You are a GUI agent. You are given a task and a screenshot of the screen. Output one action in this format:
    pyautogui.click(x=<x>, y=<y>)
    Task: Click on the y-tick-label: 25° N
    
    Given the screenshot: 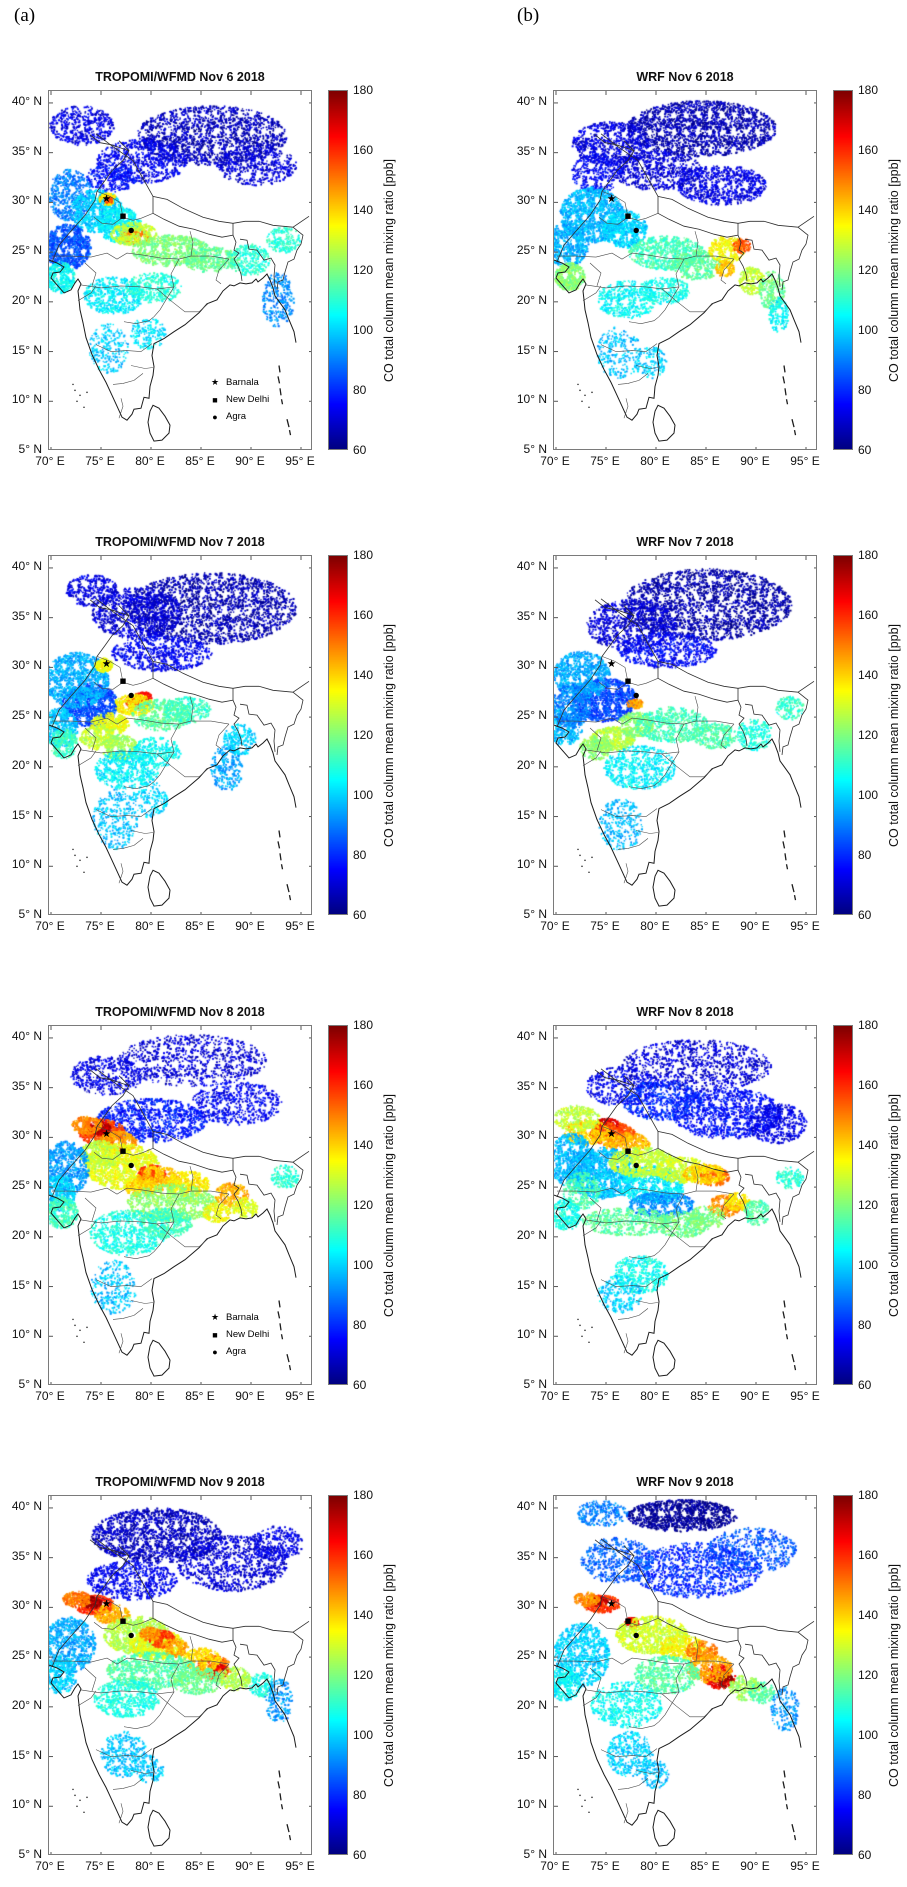 What is the action you would take?
    pyautogui.click(x=26, y=715)
    